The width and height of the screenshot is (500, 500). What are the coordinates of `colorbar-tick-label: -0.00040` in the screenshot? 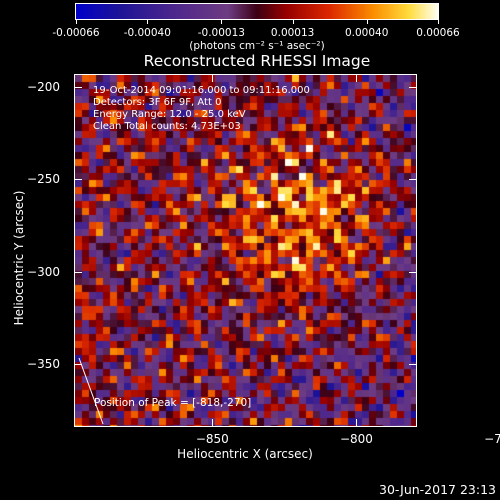 It's located at (147, 33).